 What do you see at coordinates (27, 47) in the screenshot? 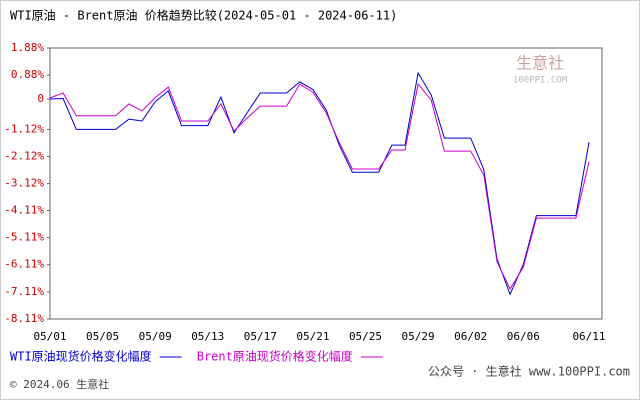
I see `y-tick-label: 1.88%` at bounding box center [27, 47].